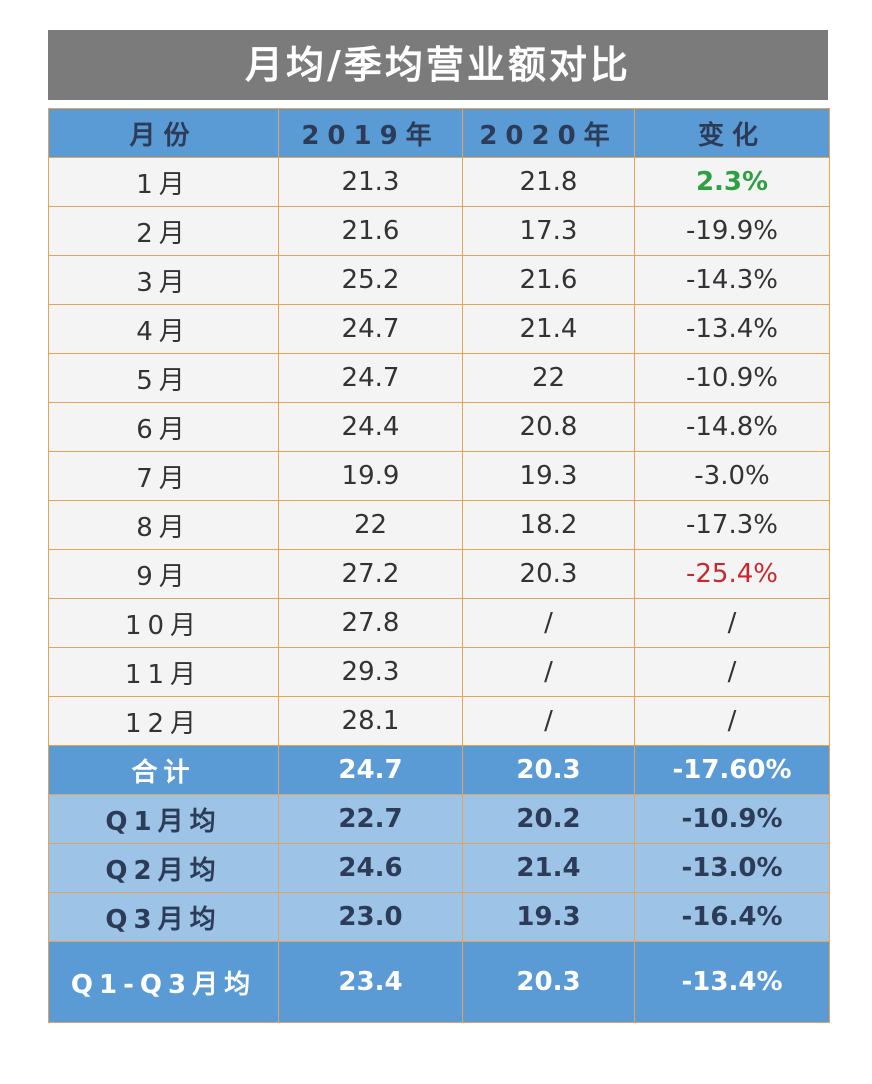  What do you see at coordinates (548, 231) in the screenshot?
I see `table-cell: 17.3` at bounding box center [548, 231].